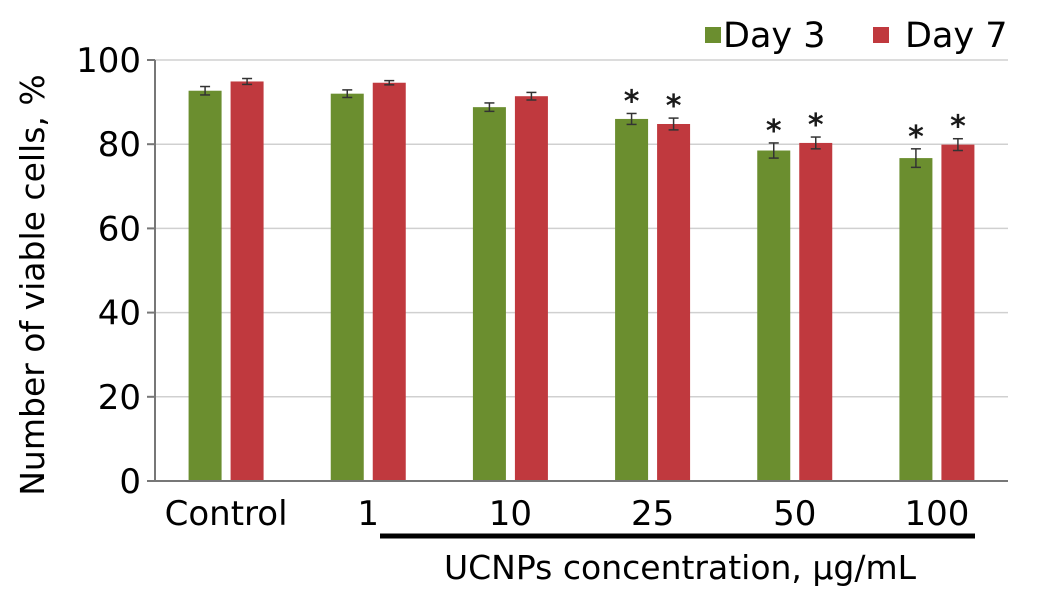  Describe the element at coordinates (226, 514) in the screenshot. I see `x-tick-label: Control` at that location.